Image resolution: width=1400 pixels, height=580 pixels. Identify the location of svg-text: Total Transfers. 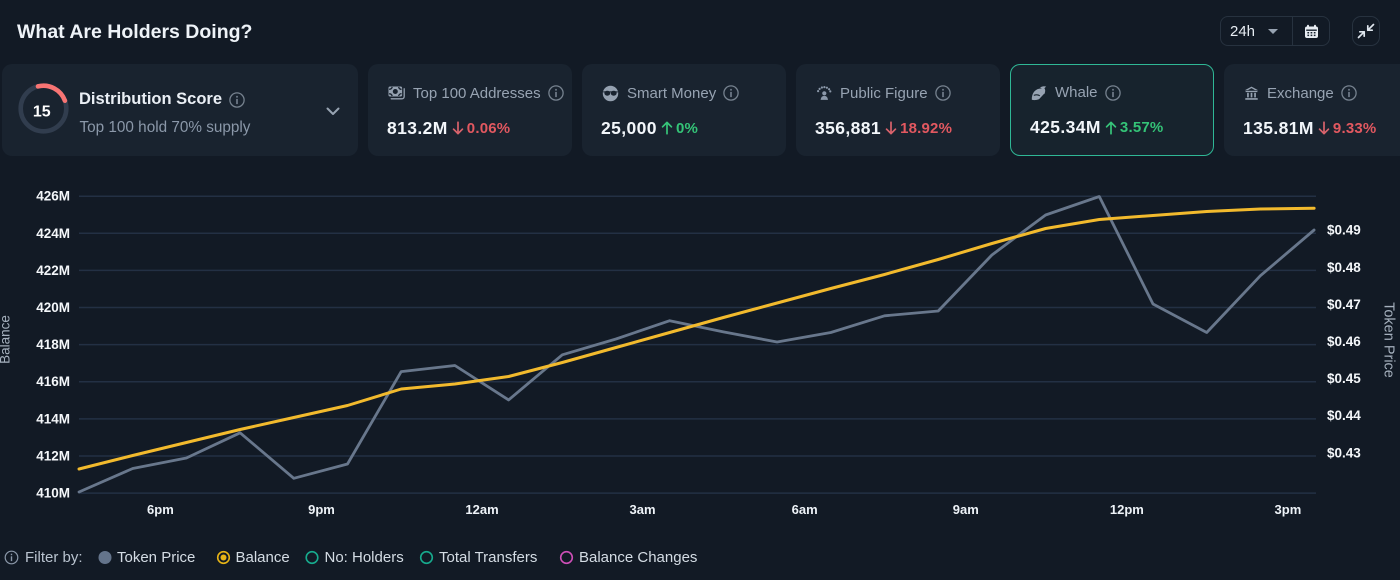
(488, 557).